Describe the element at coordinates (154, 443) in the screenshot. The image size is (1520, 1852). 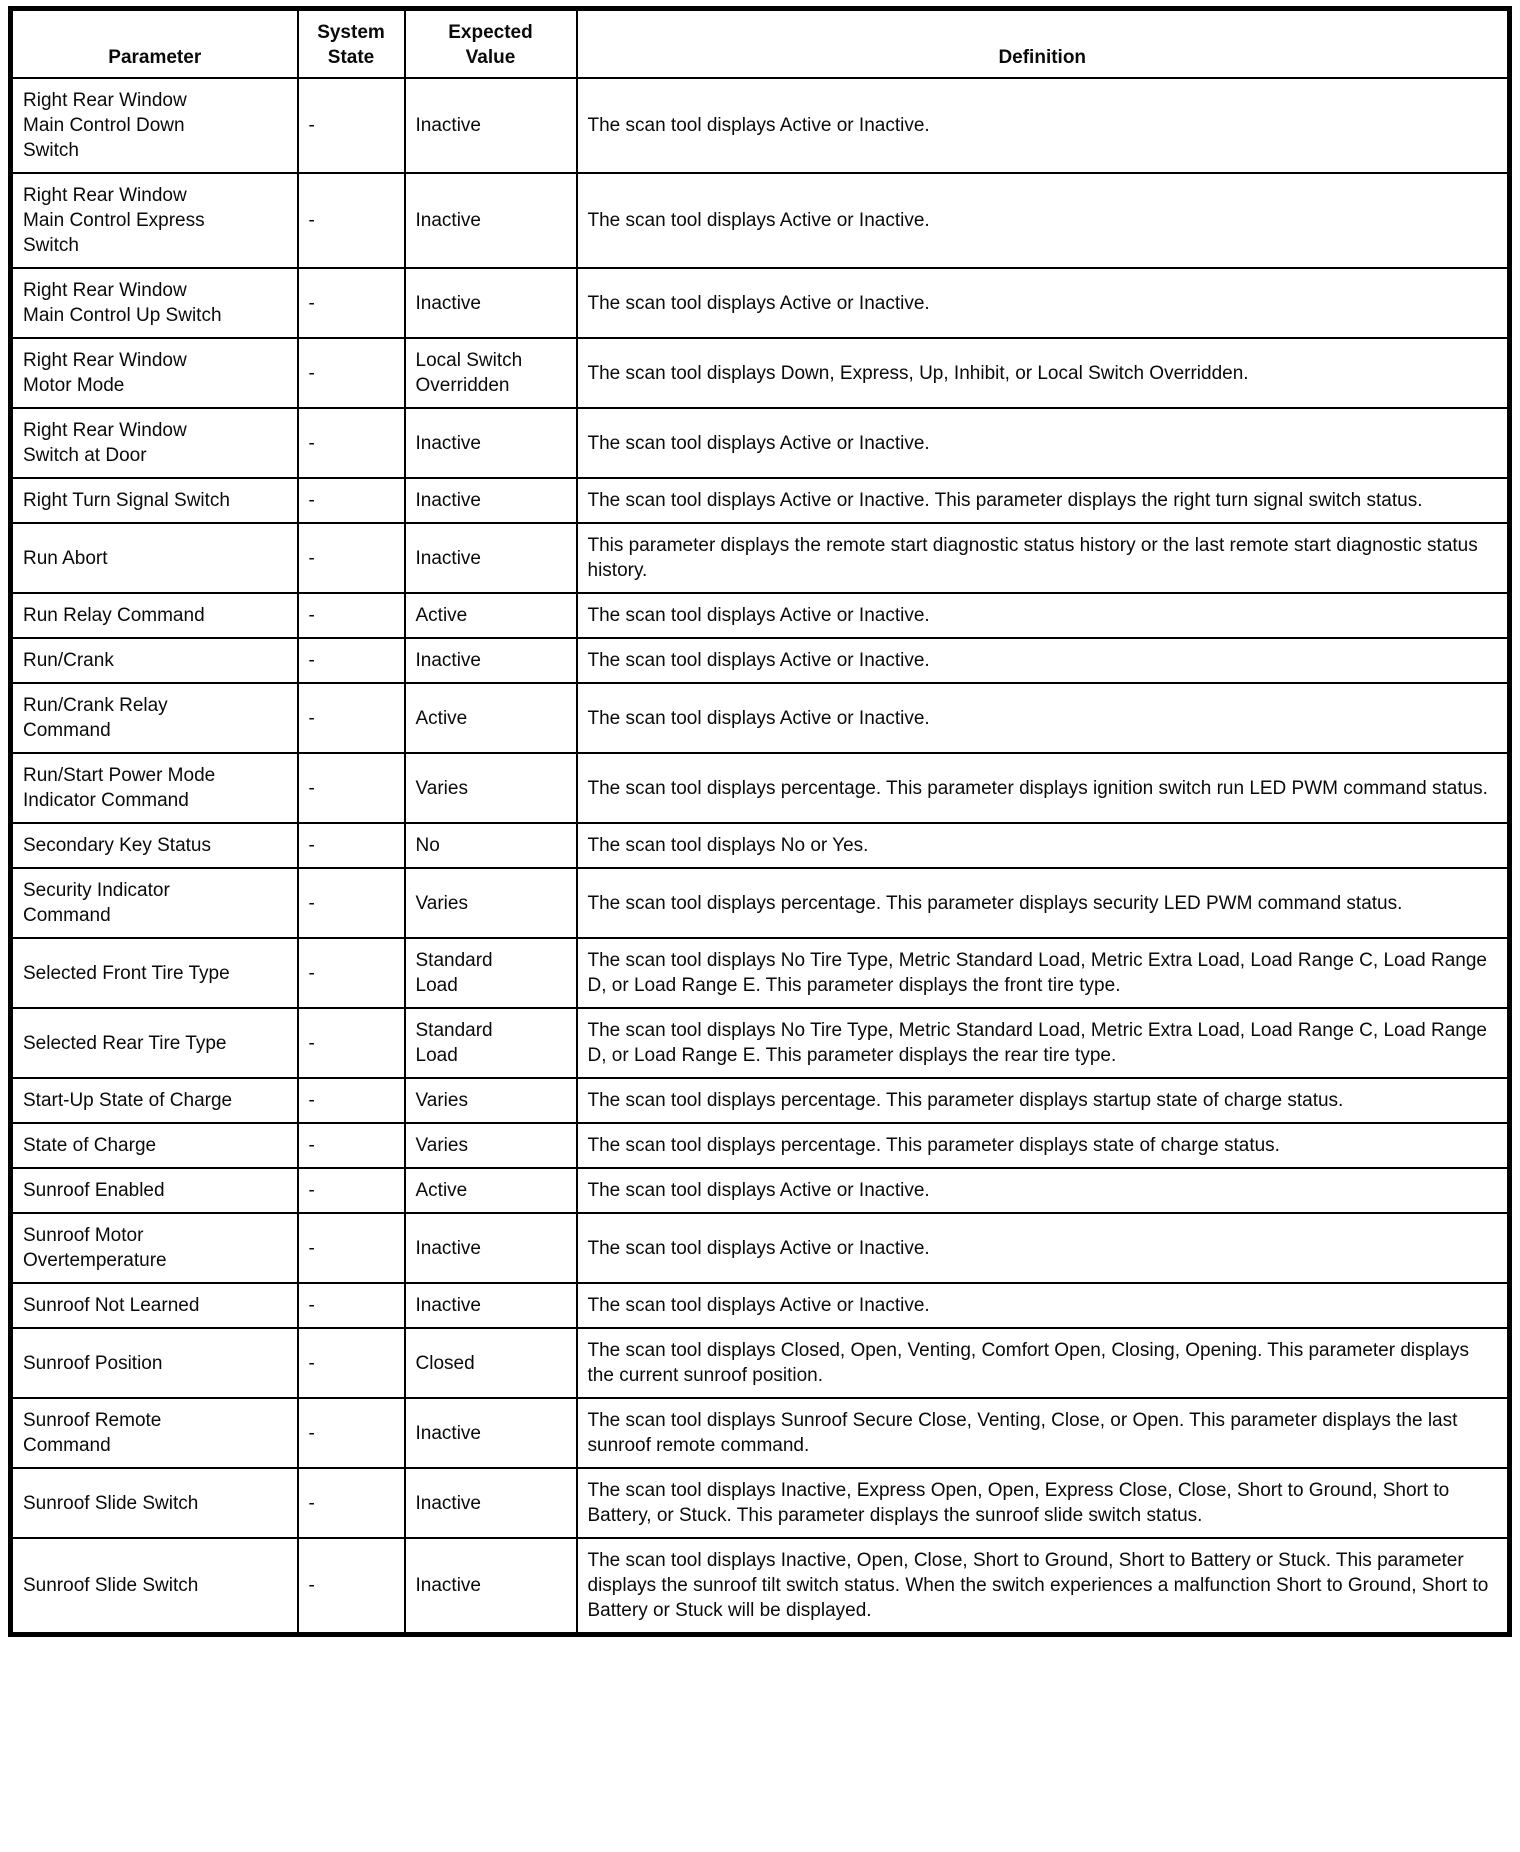
I see `parameter-cell: Right Rear Window Switch at Door` at that location.